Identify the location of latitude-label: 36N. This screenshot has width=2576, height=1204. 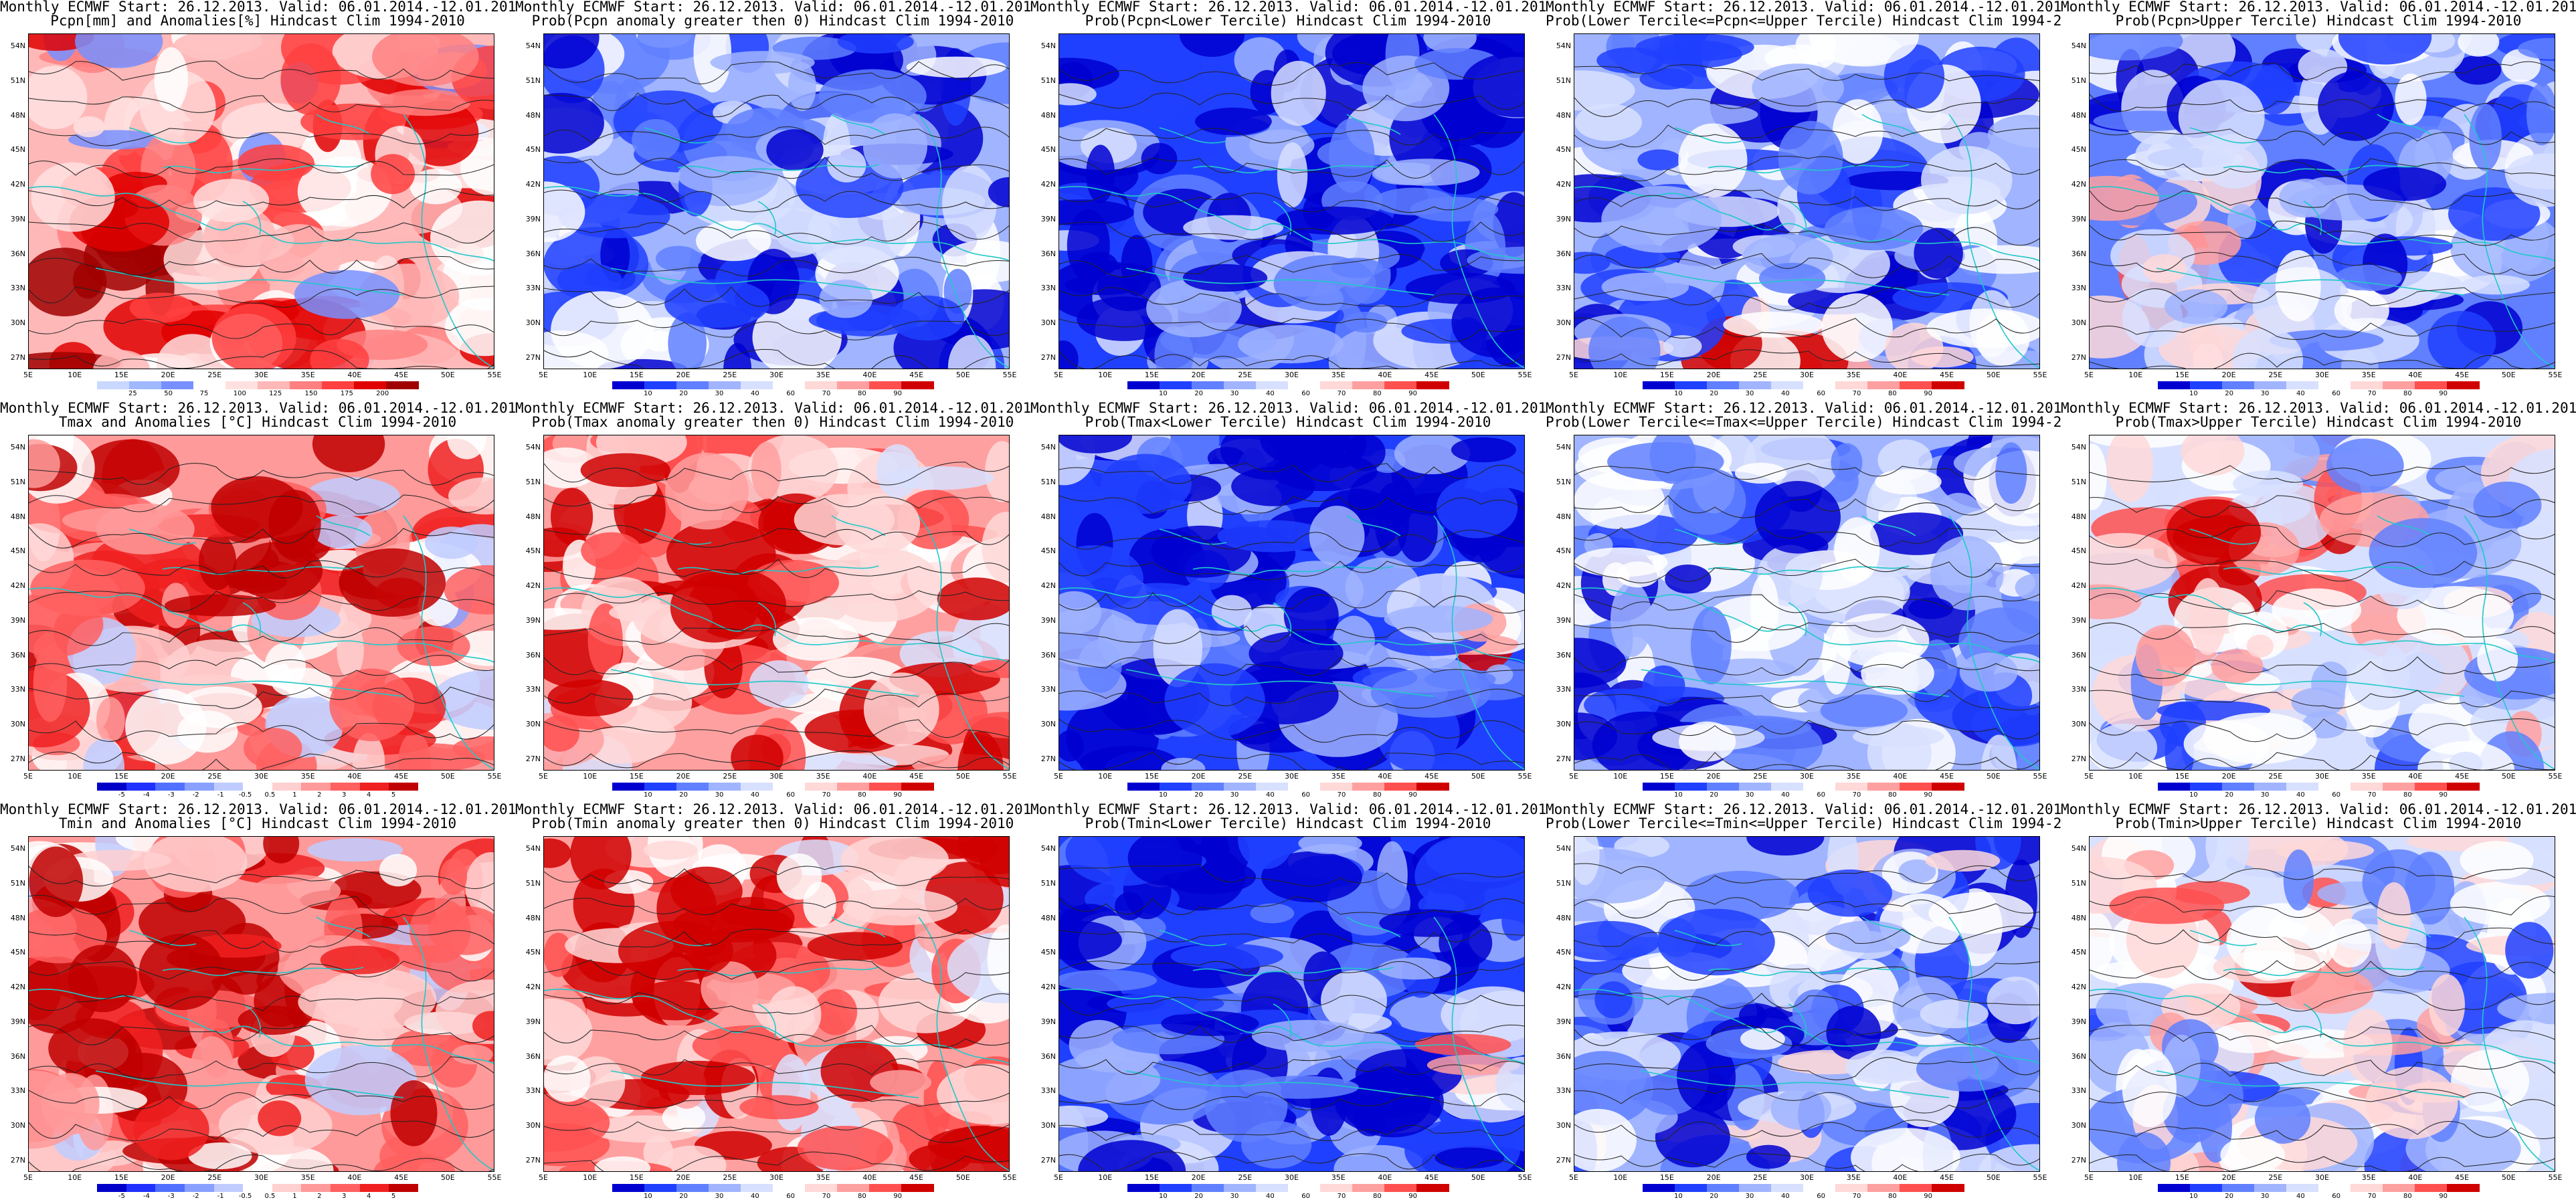
(2078, 253).